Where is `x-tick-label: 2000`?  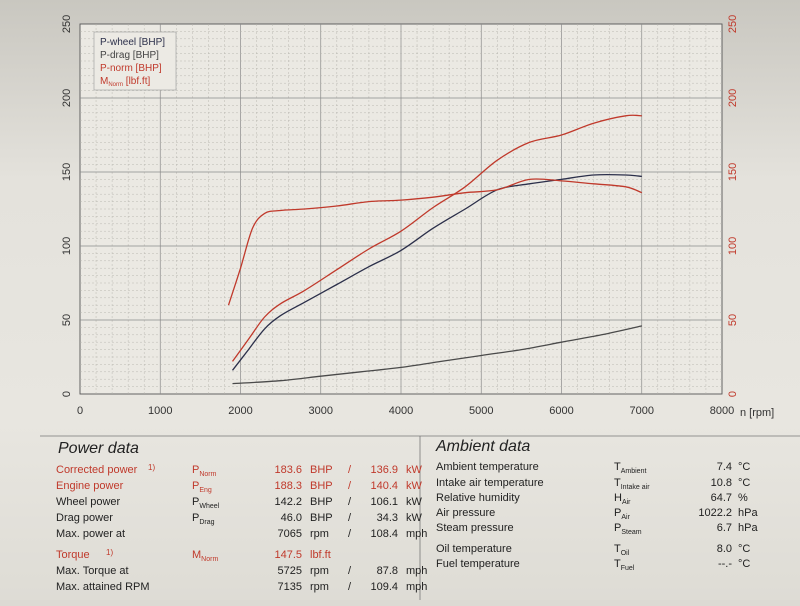 x-tick-label: 2000 is located at coordinates (240, 411).